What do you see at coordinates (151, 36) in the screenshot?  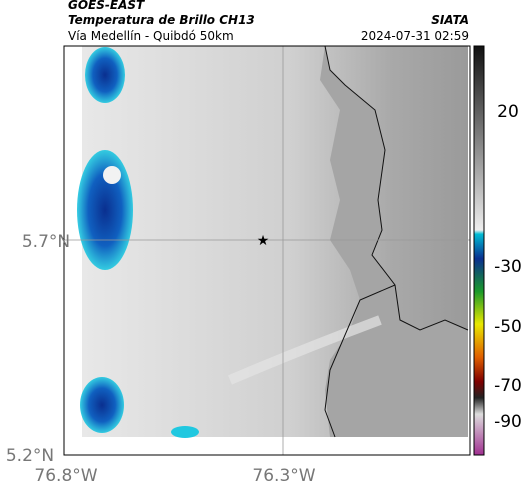 I see `region: Vía Medellín - Quibdó 50km` at bounding box center [151, 36].